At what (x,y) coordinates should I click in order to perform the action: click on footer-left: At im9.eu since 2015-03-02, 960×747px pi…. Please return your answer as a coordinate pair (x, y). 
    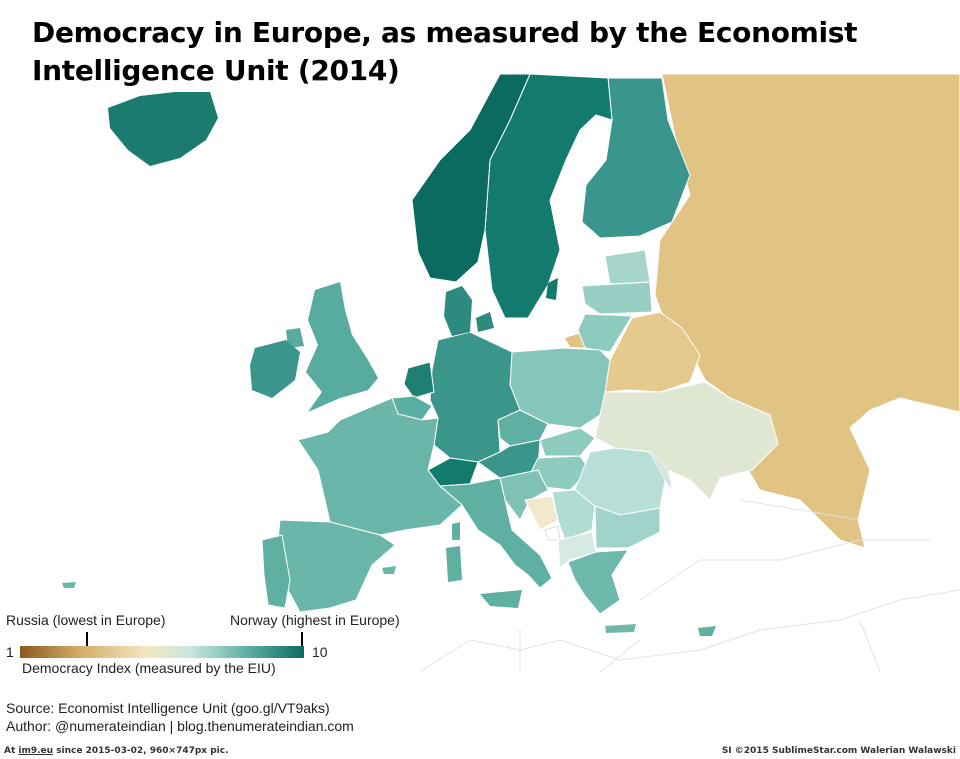
    Looking at the image, I should click on (116, 751).